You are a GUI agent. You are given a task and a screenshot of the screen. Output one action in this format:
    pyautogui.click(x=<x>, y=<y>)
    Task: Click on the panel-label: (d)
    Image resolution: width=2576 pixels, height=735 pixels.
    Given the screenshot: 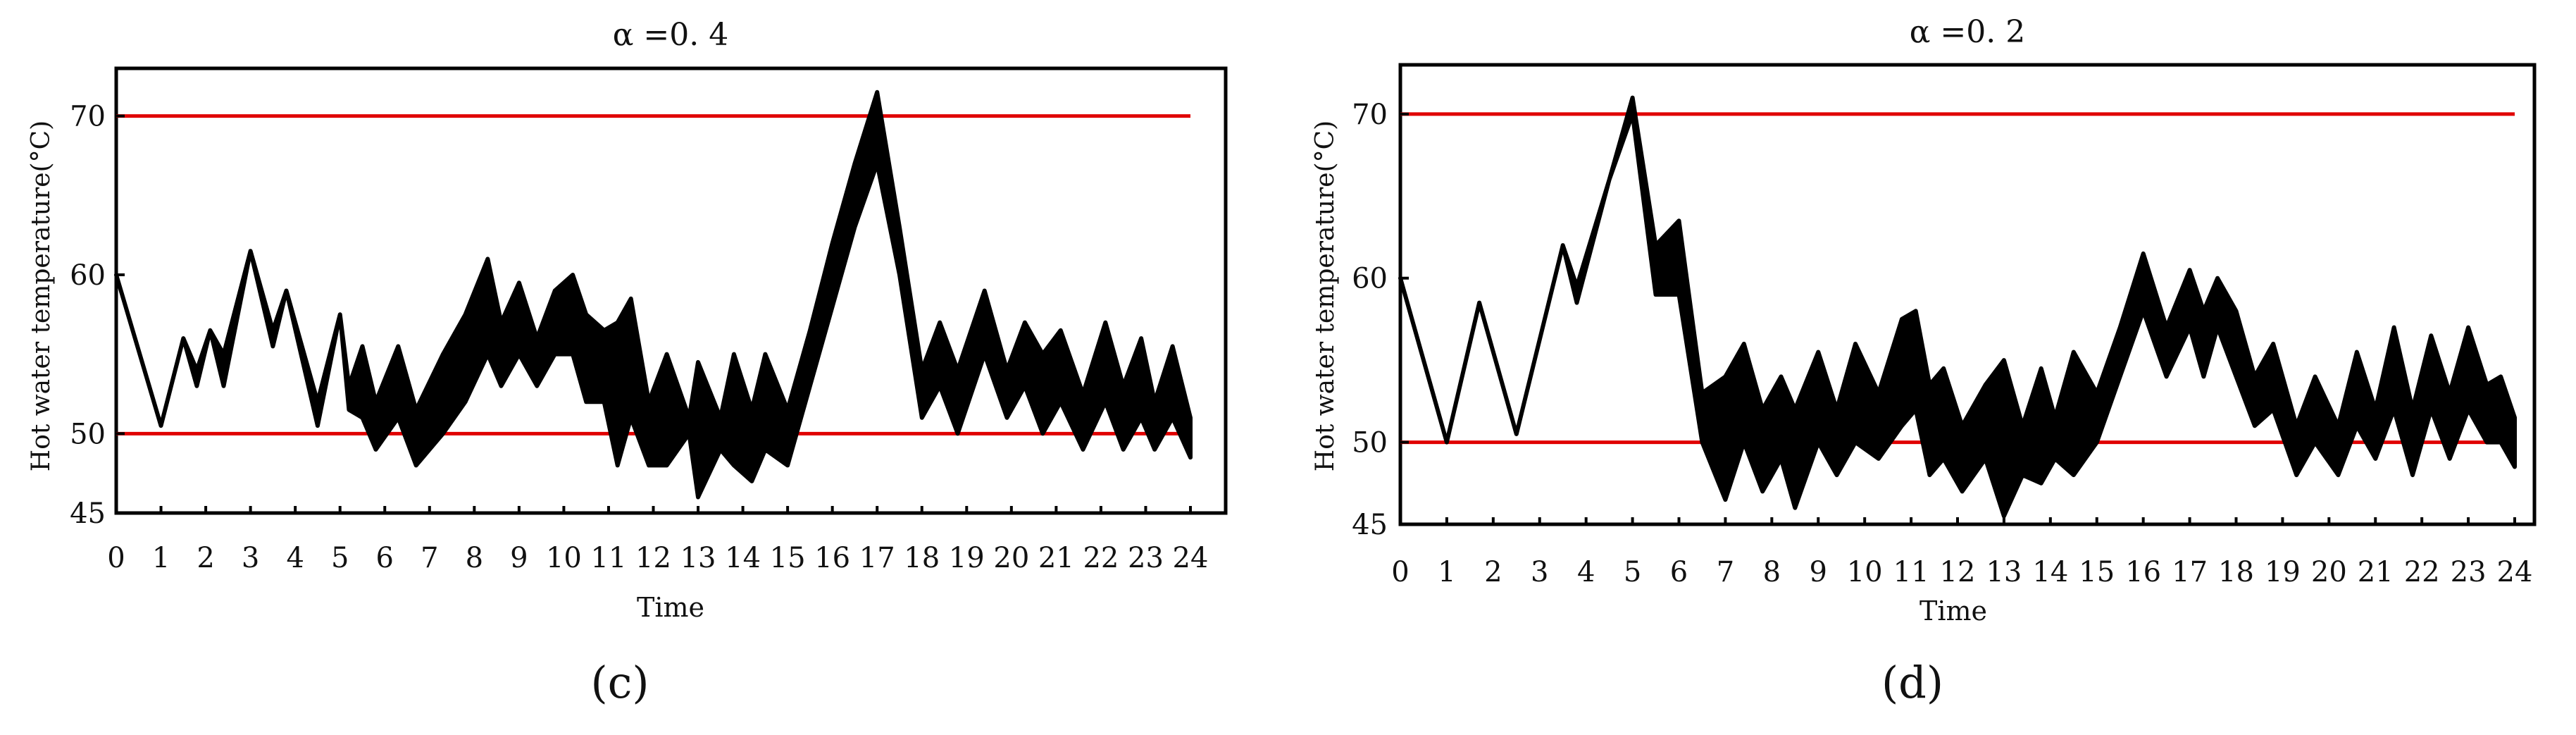 What is the action you would take?
    pyautogui.click(x=1912, y=682)
    